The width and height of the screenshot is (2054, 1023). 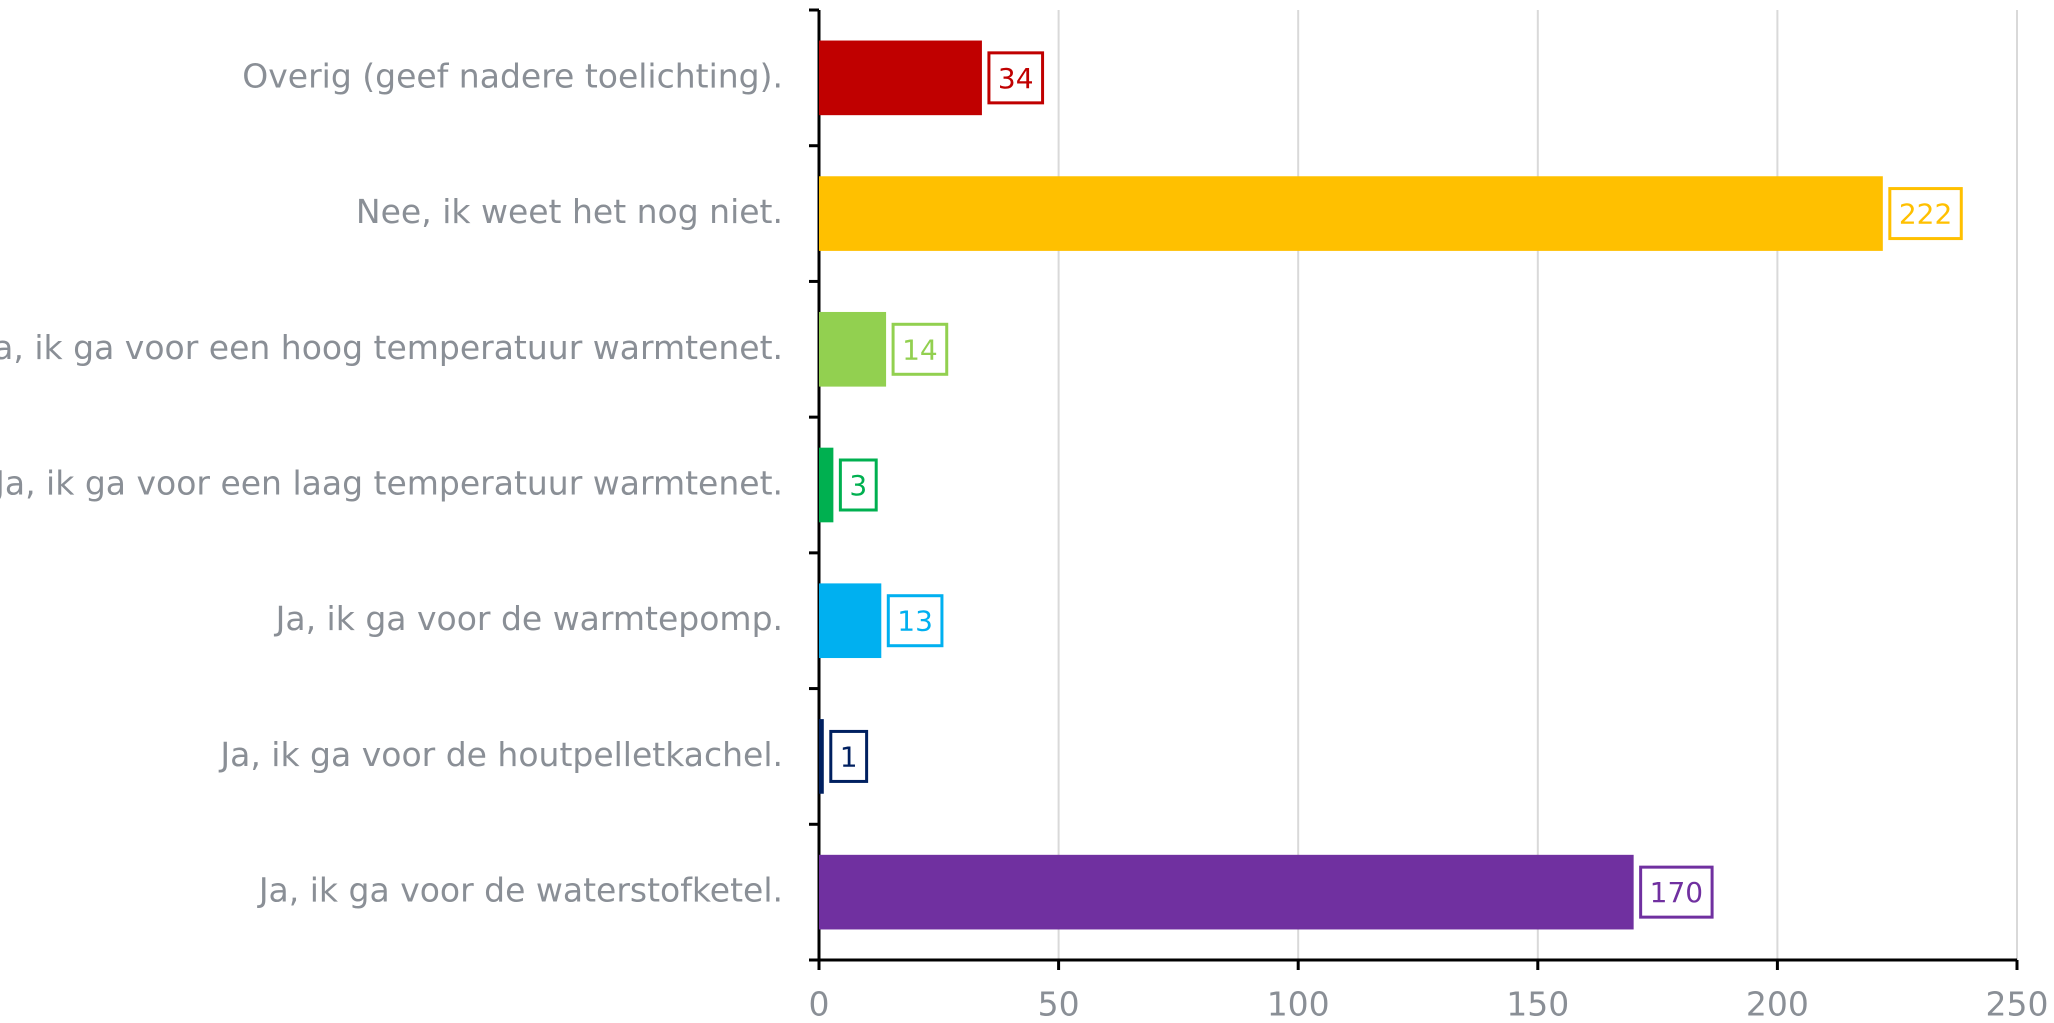 I want to click on value-label: 1, so click(x=849, y=756).